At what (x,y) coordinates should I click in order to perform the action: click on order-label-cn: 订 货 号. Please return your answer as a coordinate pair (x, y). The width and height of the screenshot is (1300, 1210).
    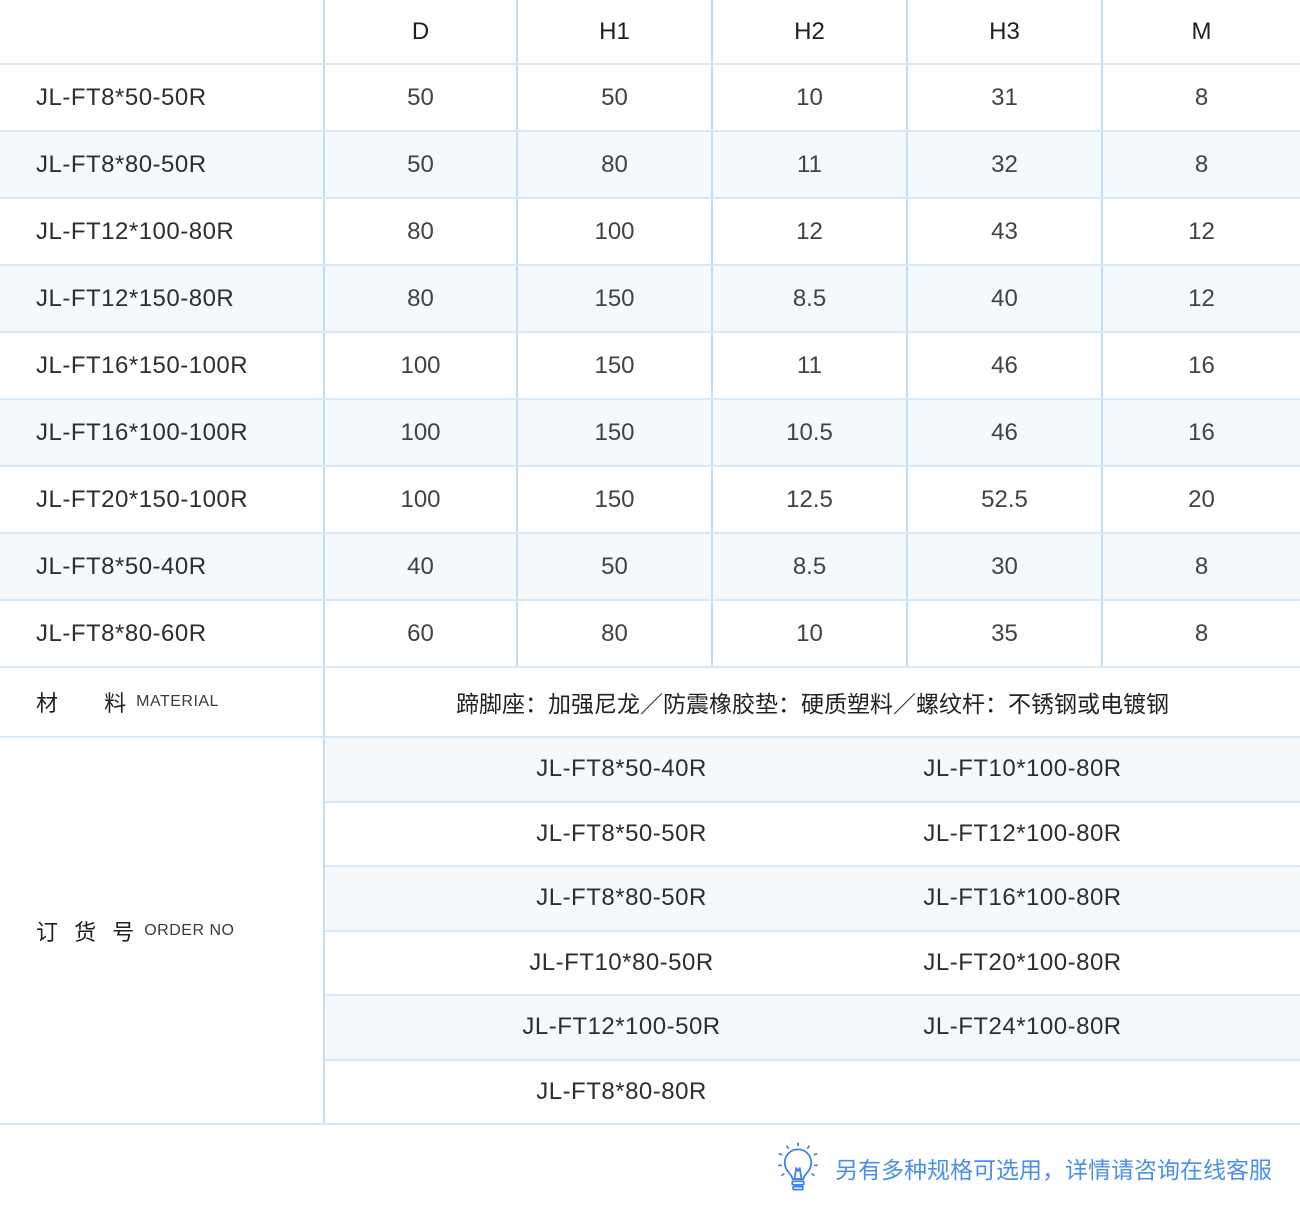
    Looking at the image, I should click on (85, 932).